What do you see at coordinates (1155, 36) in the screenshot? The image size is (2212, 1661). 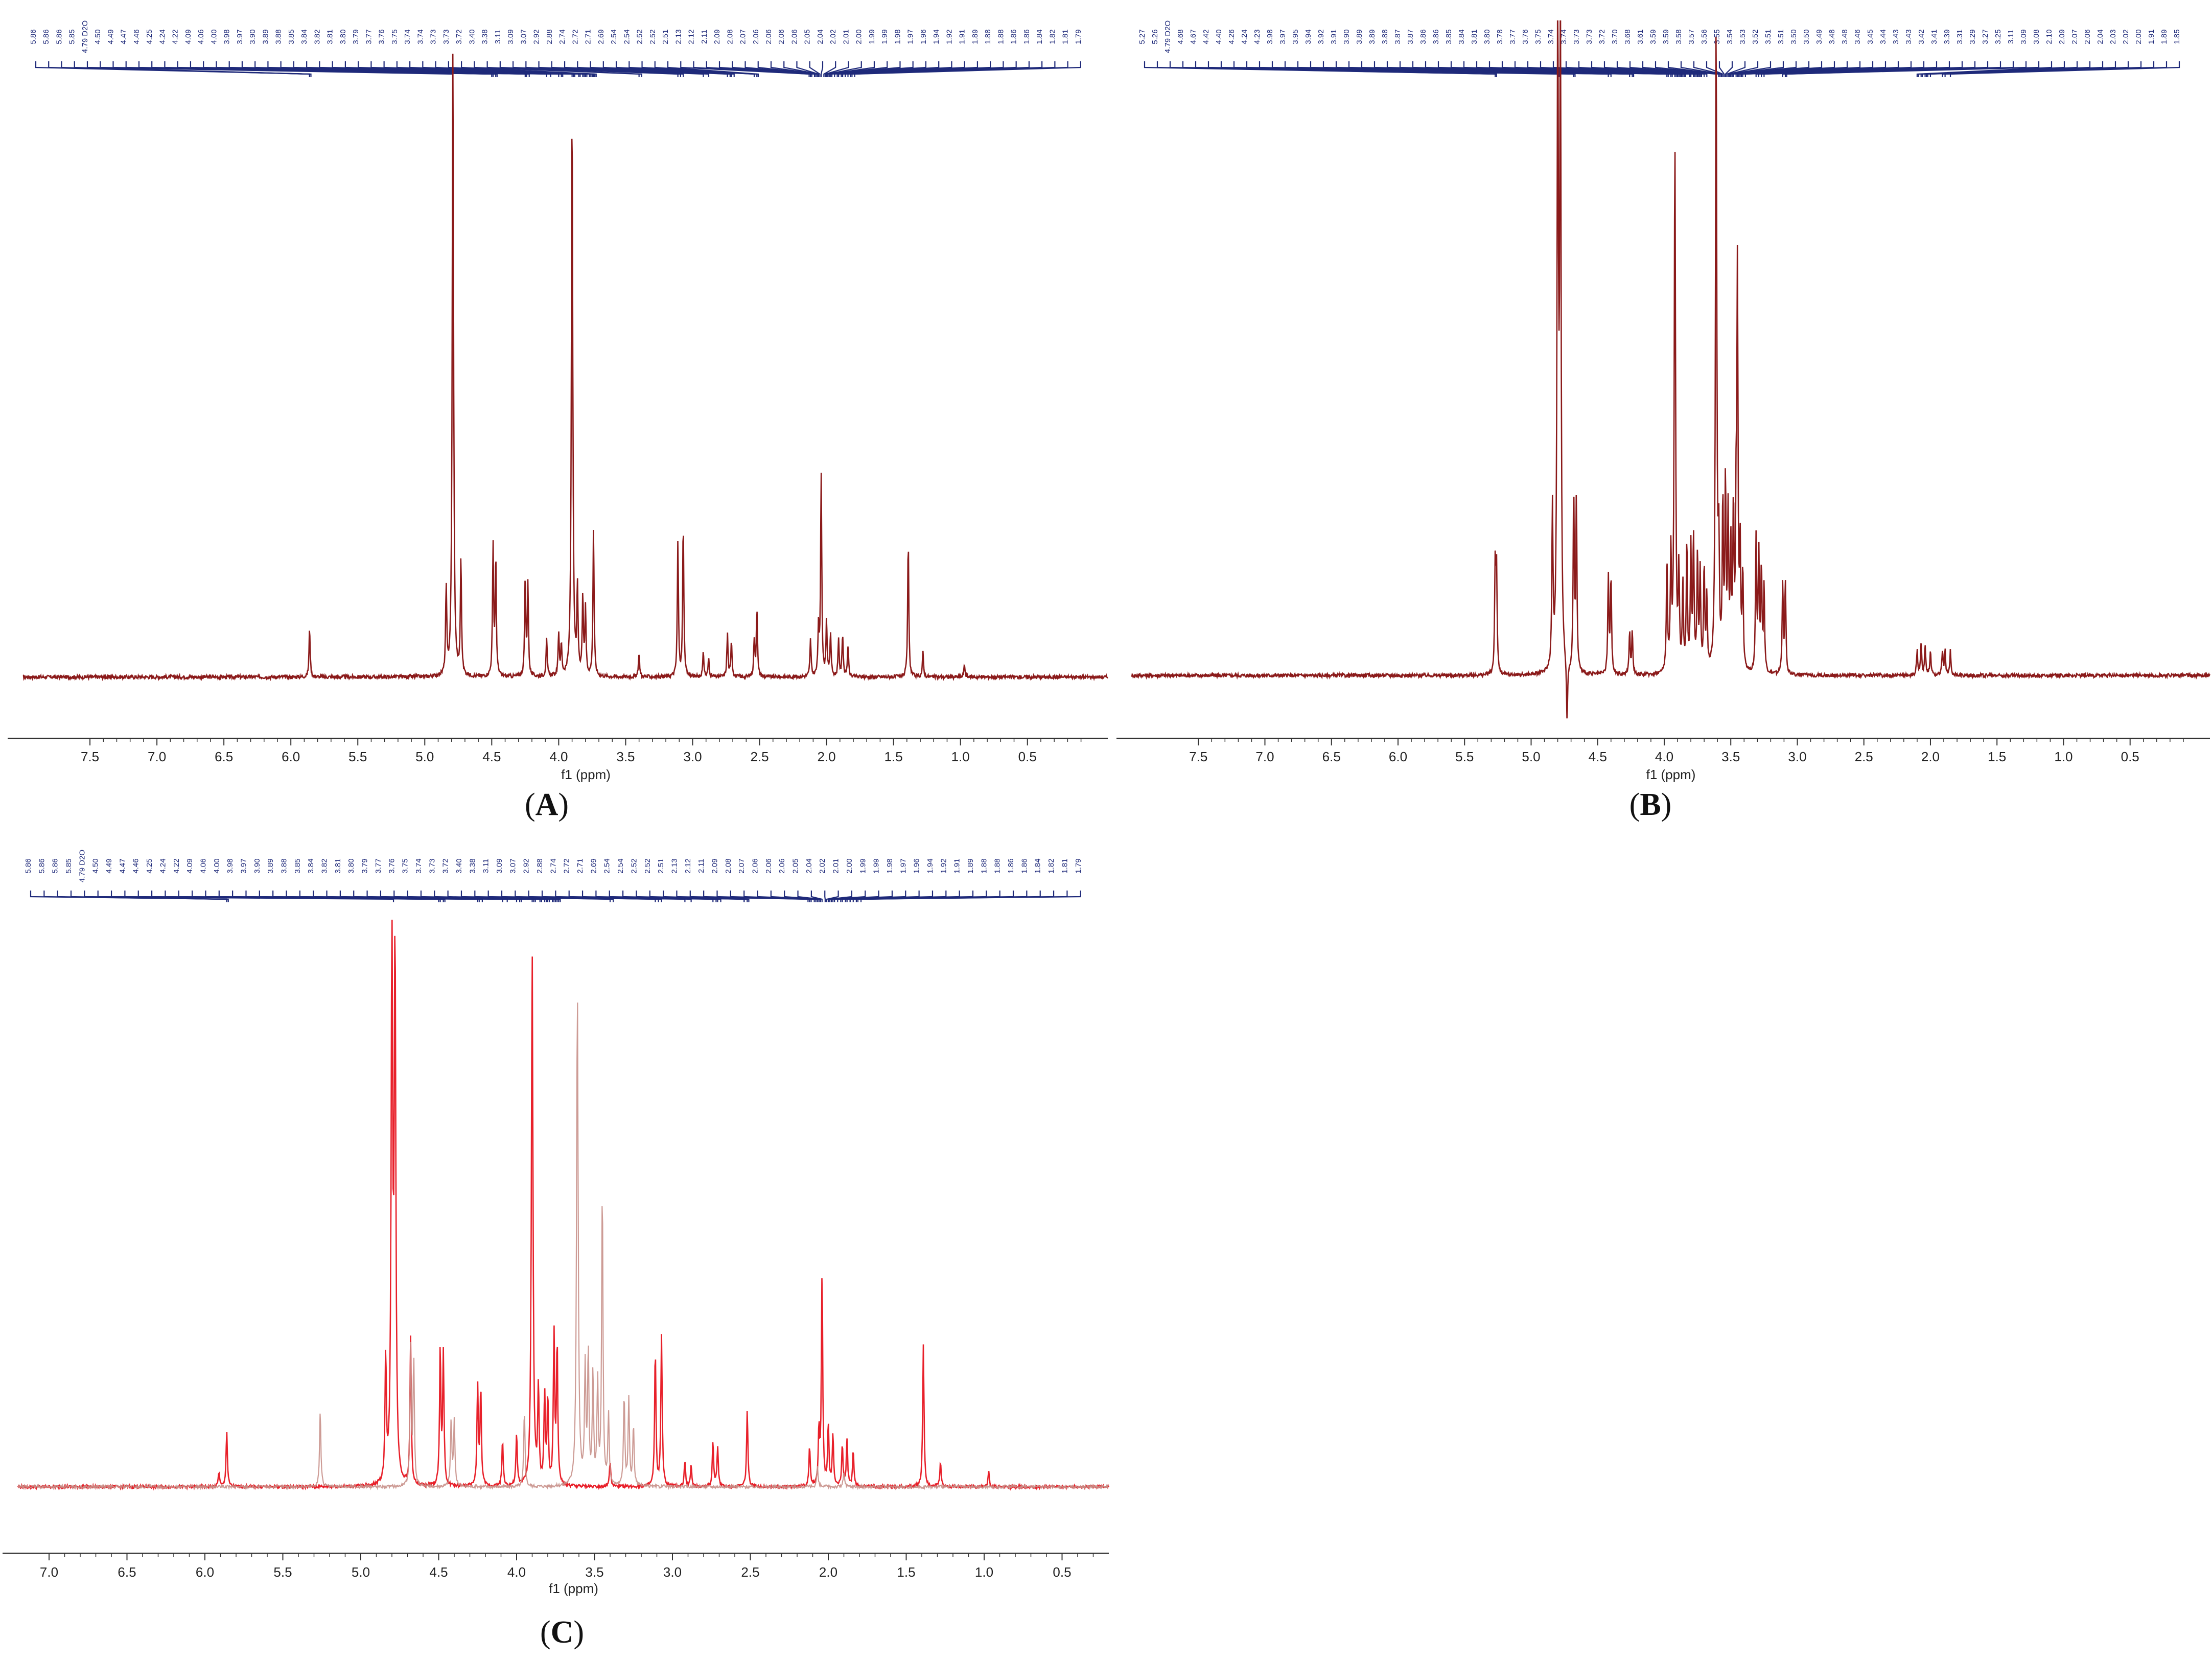 I see `peak-label: 5.26` at bounding box center [1155, 36].